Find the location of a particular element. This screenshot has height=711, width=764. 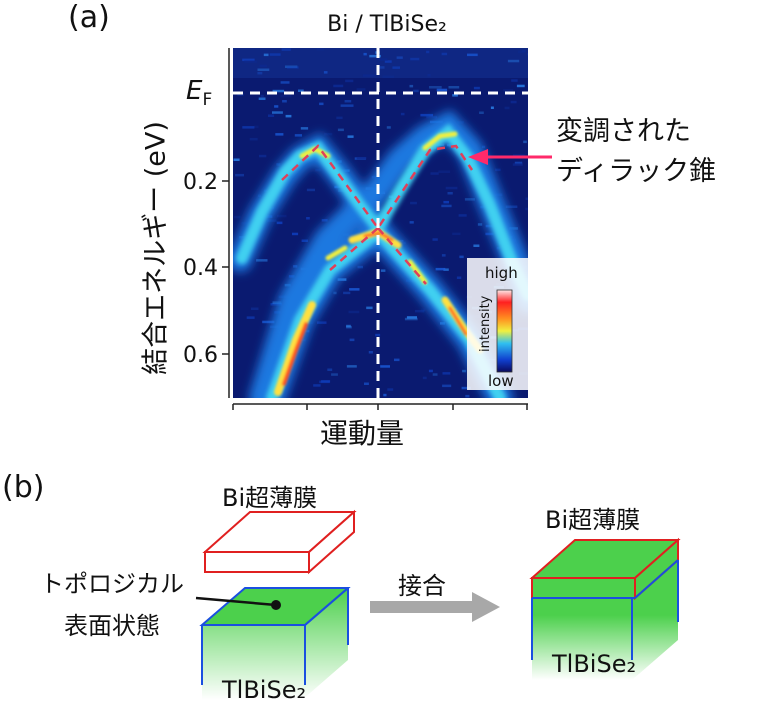

y-tick-0.4: 0.4 is located at coordinates (200, 268).